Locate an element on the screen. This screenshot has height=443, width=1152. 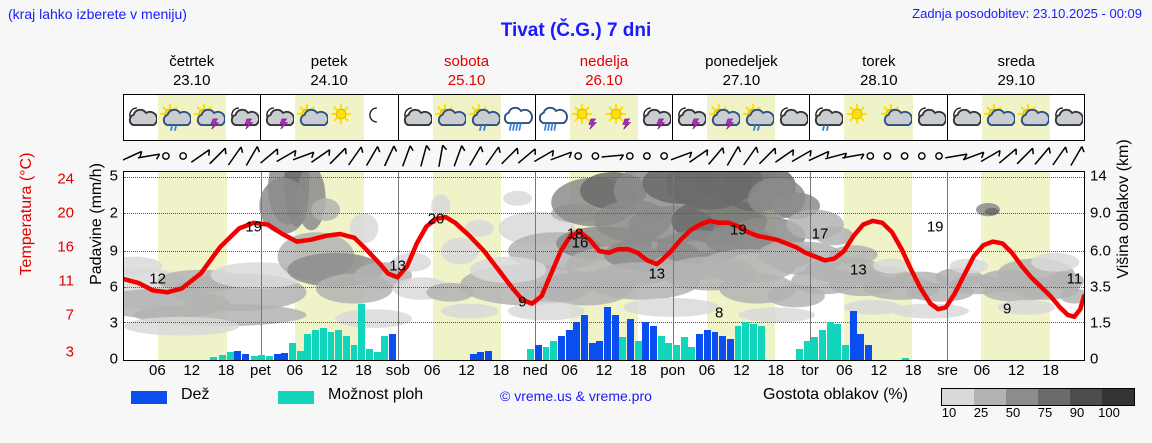
weather-icon-strip is located at coordinates (604, 117).